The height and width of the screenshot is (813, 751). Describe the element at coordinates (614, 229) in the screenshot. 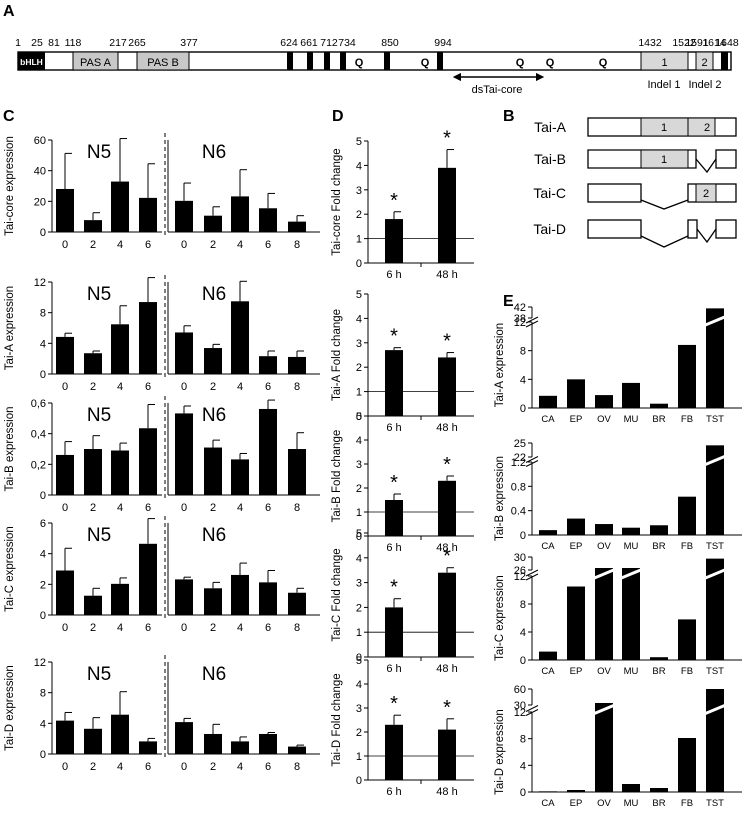

I see `exon-box` at that location.